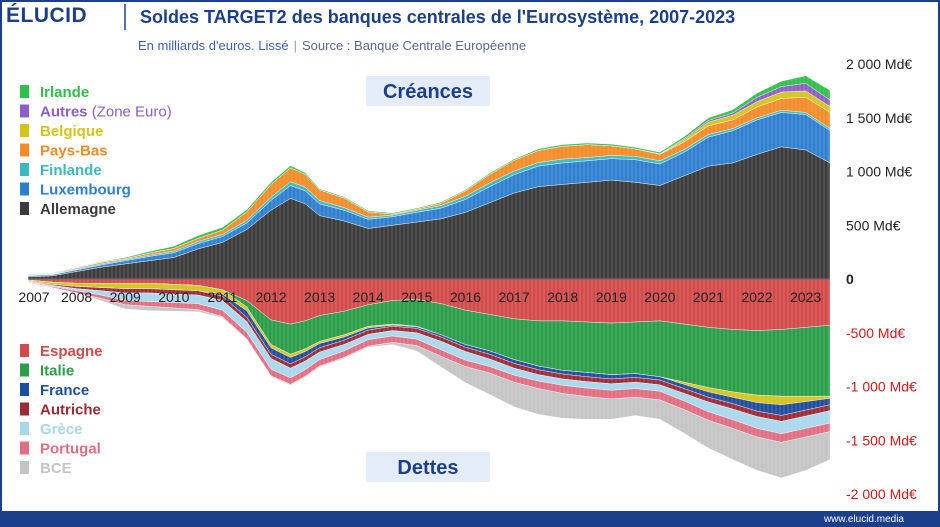  Describe the element at coordinates (416, 297) in the screenshot. I see `x-tick-2015: 2015` at that location.